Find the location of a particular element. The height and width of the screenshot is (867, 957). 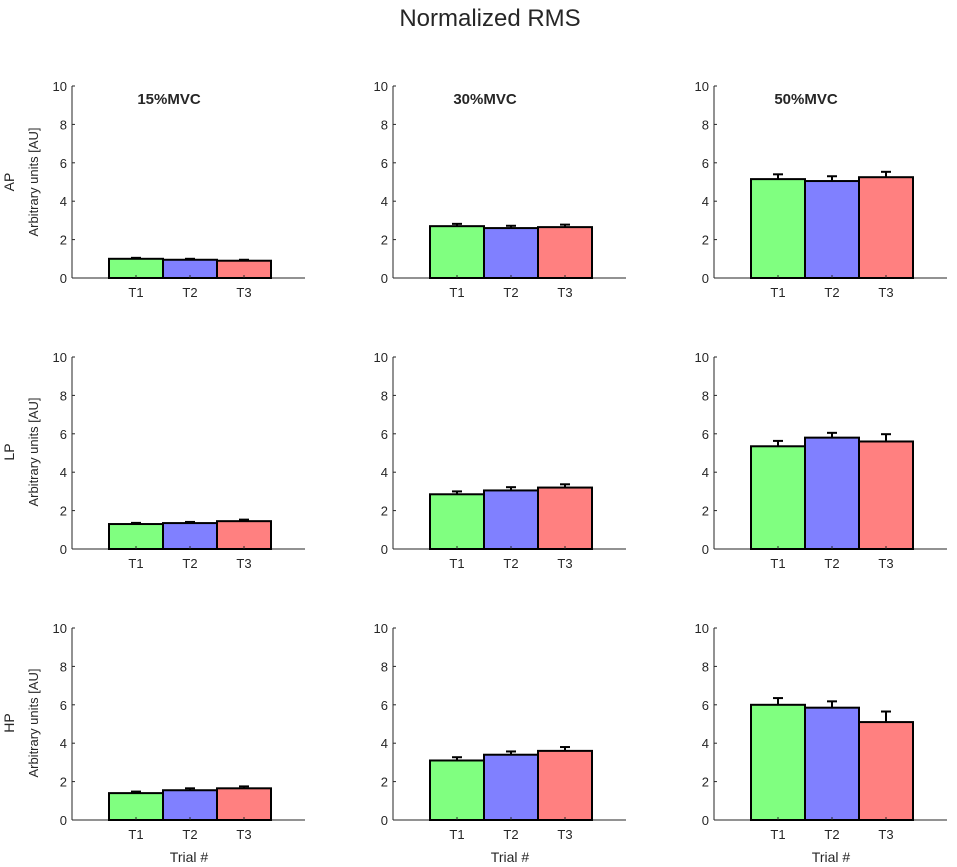

panel-hp-50mvc: 0 2 4 6 8 10 T1 T2 T3 is located at coordinates (821, 731).